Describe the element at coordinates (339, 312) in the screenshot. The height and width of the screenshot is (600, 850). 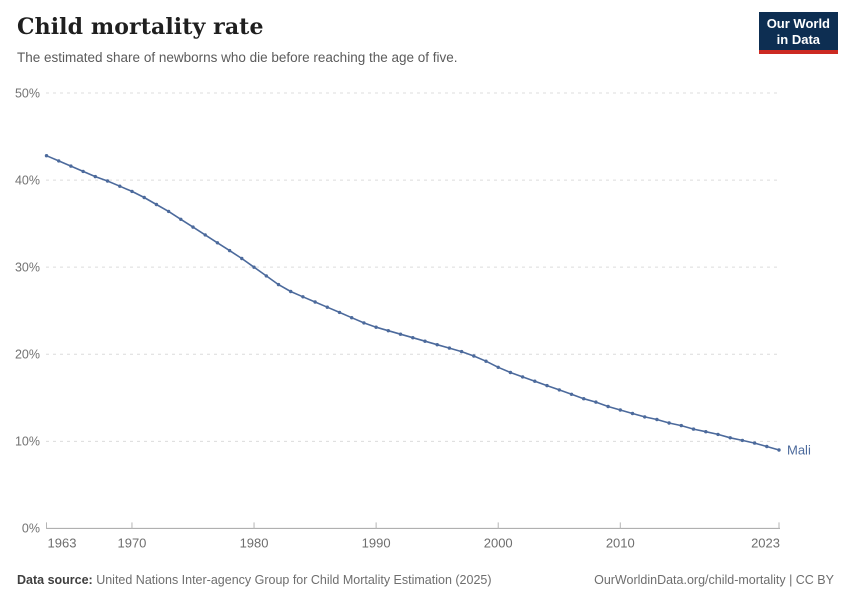
I see `data-point-1987` at that location.